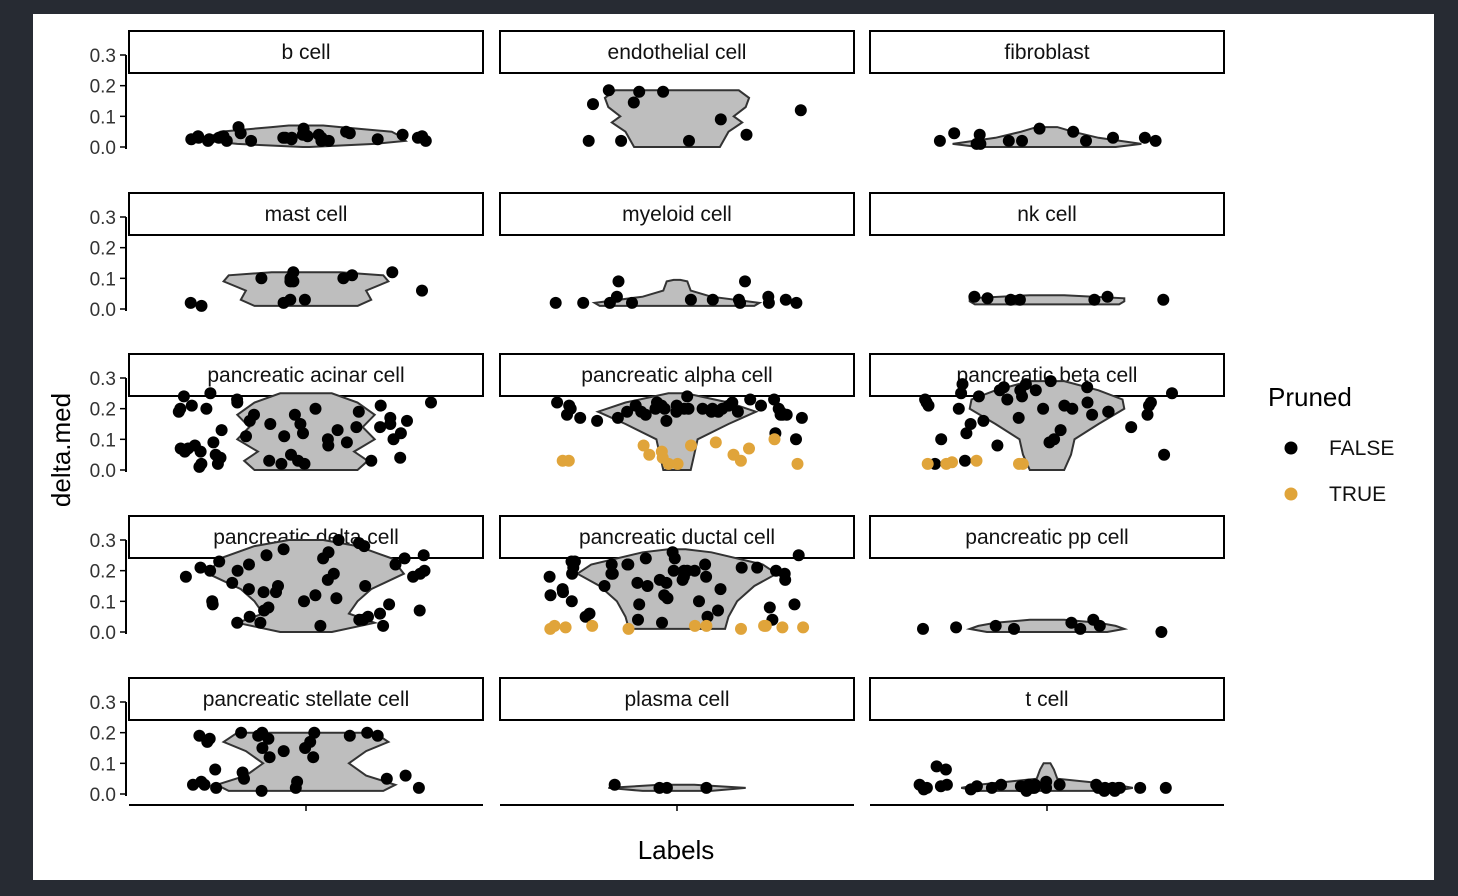 Image resolution: width=1458 pixels, height=896 pixels. I want to click on facet-nk-cell: nk cell, so click(1047, 249).